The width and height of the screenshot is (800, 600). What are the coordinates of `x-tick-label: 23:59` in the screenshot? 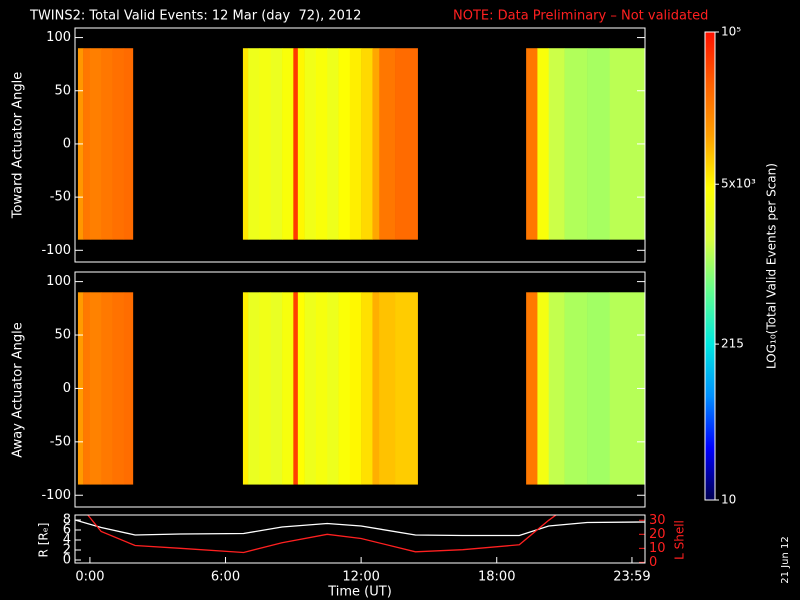 It's located at (631, 577).